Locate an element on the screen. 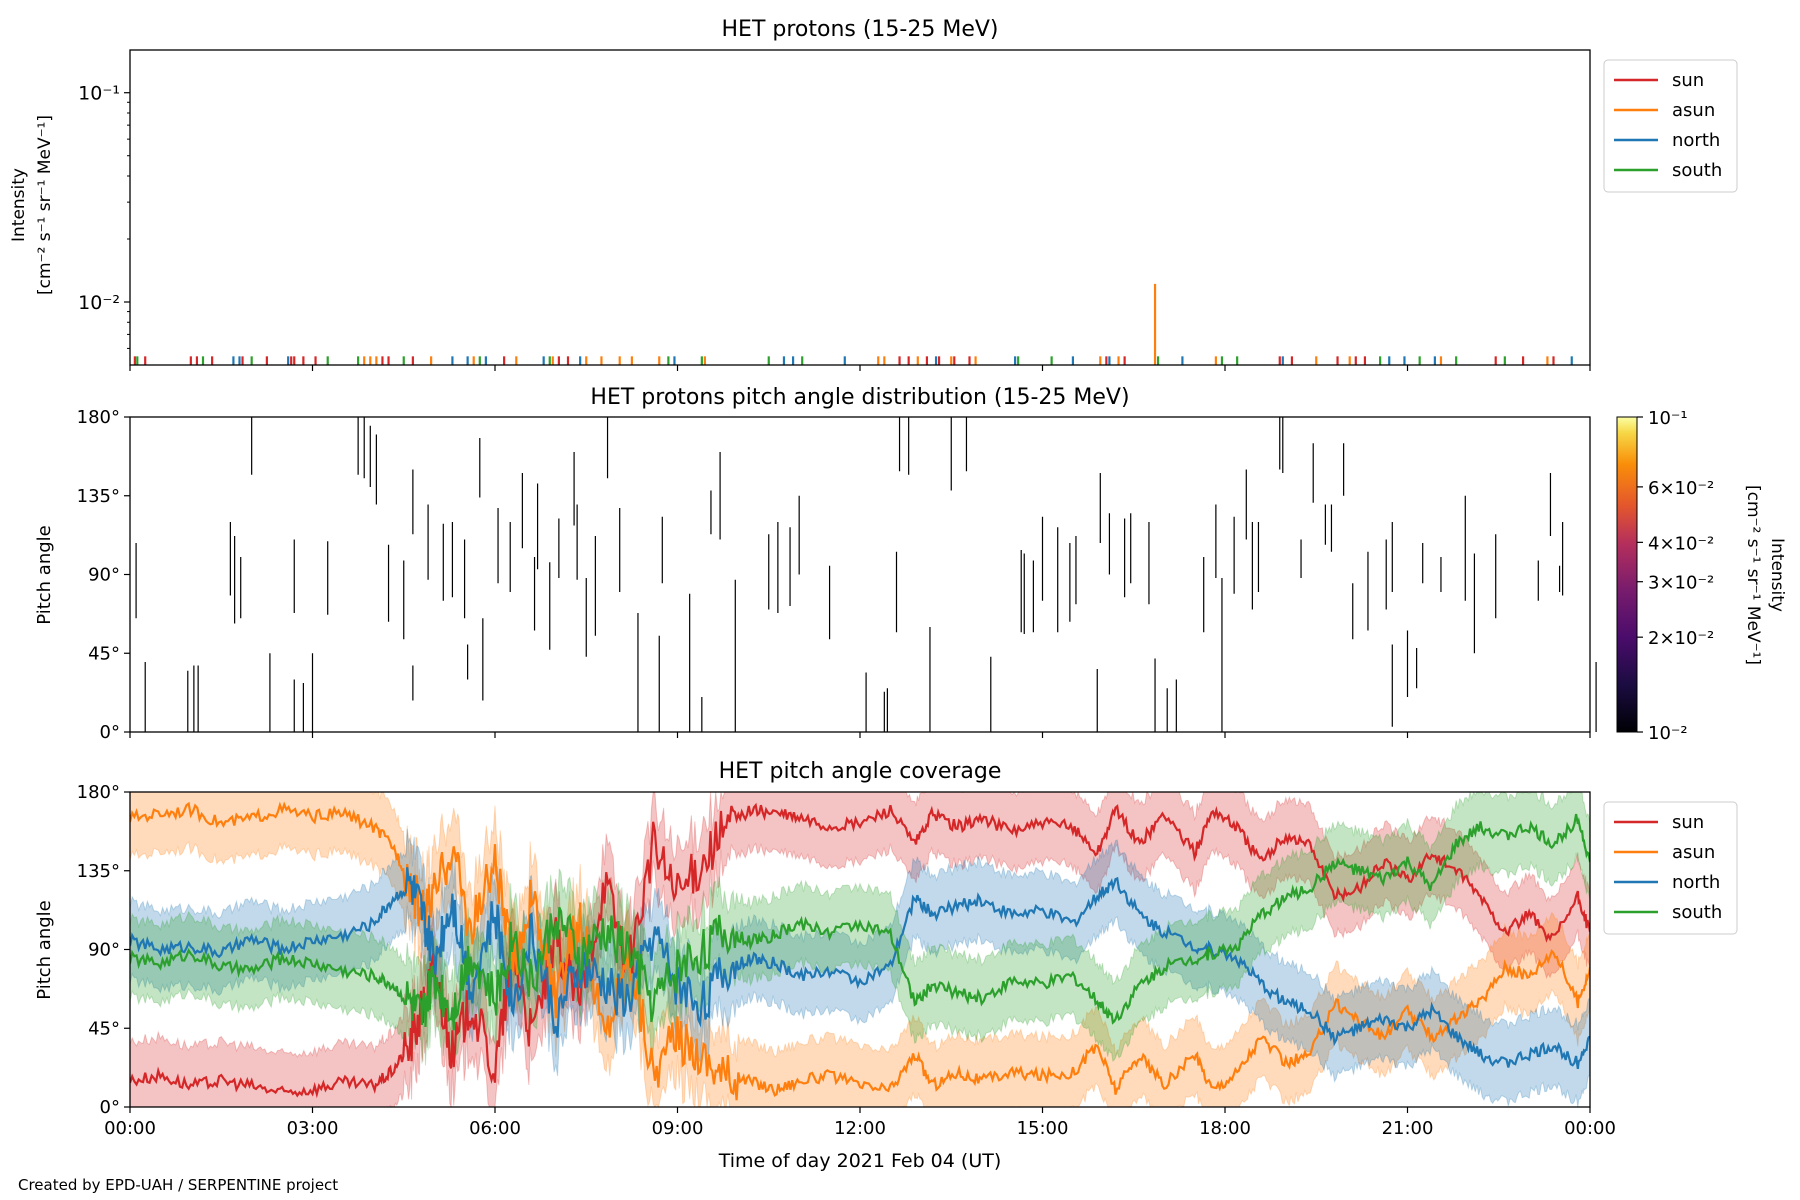 This screenshot has width=1800, height=1200. panel3-legend-box is located at coordinates (1670, 868).